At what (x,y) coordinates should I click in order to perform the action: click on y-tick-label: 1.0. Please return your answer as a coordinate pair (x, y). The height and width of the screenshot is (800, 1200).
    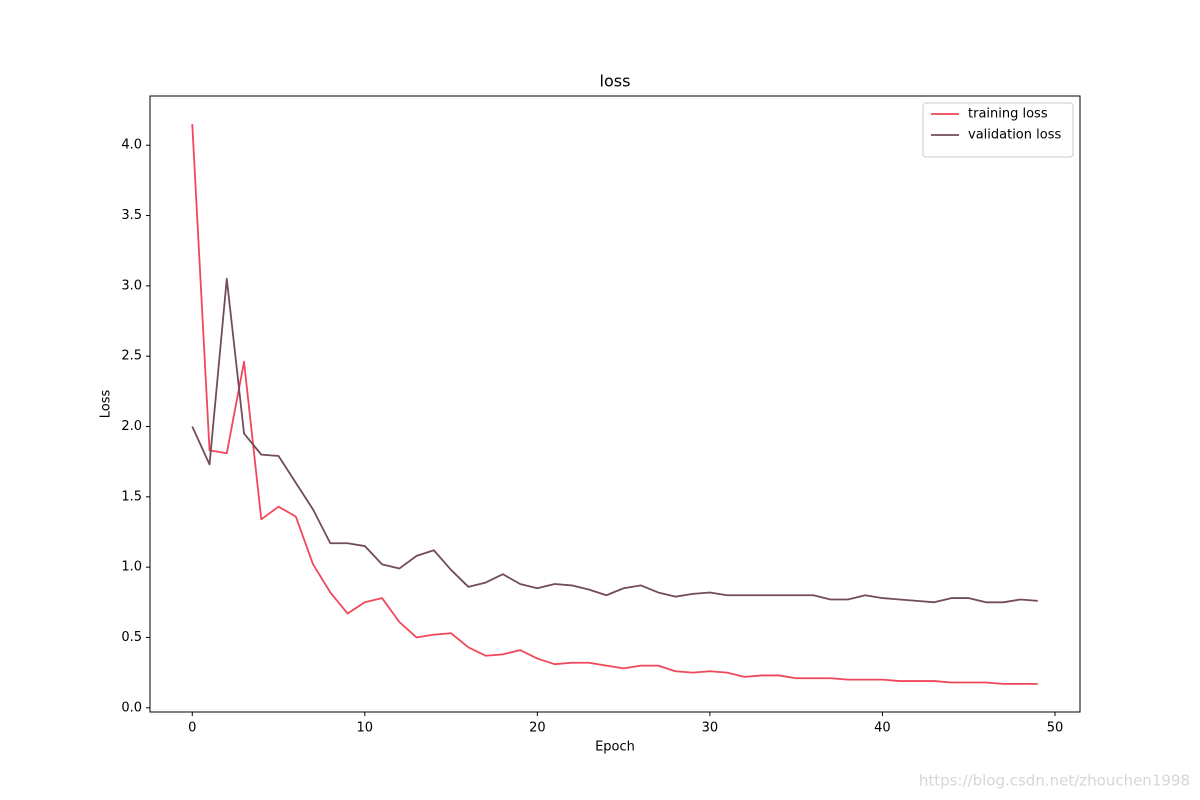
    Looking at the image, I should click on (131, 567).